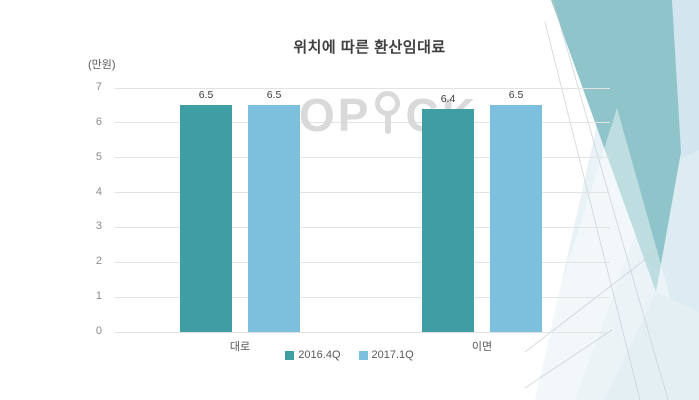  What do you see at coordinates (98, 296) in the screenshot?
I see `y-tick-label-1: 1` at bounding box center [98, 296].